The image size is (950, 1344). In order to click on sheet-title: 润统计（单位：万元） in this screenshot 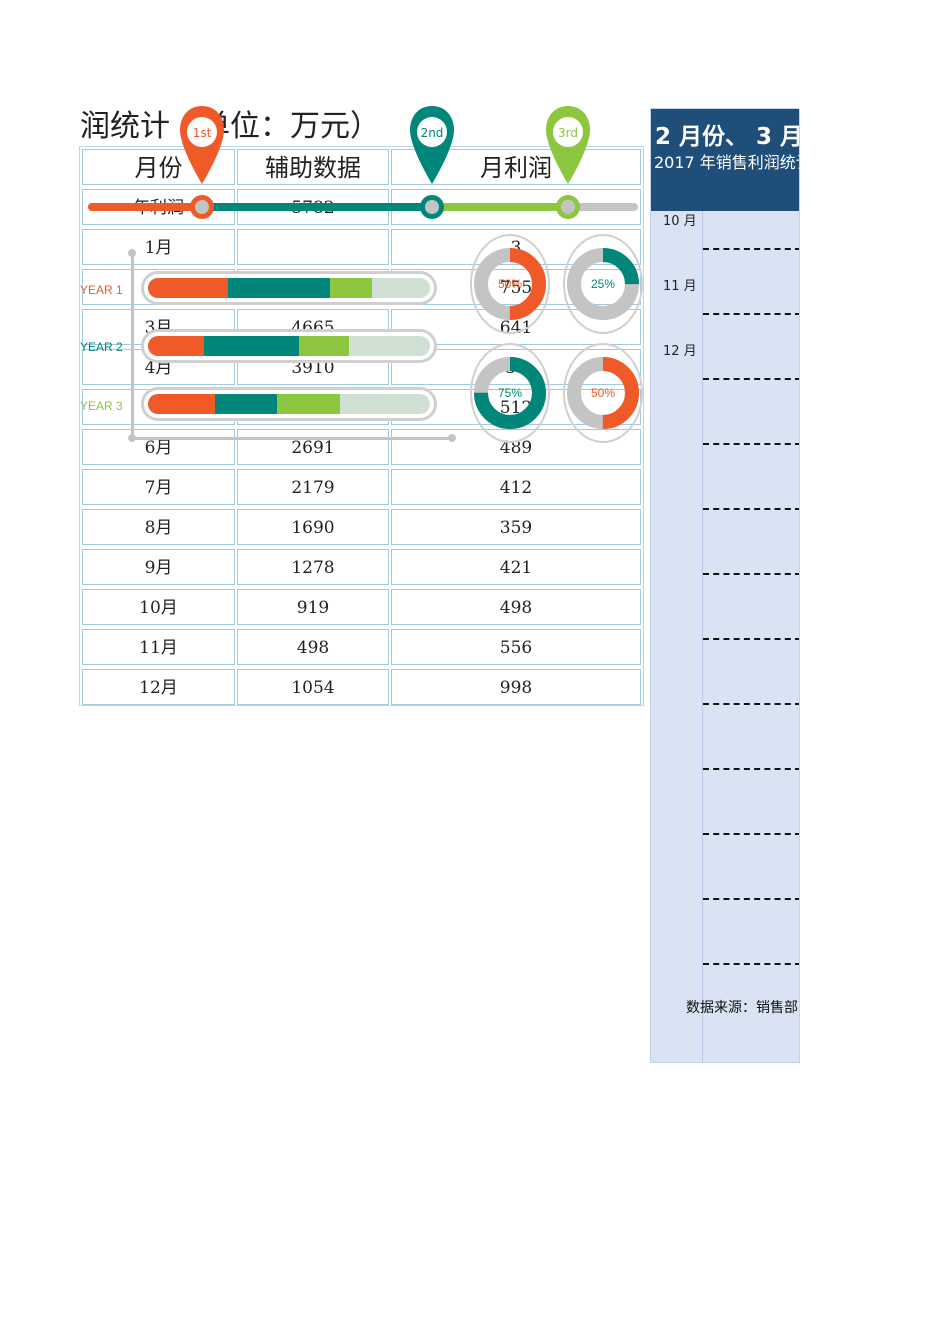, I will do `click(230, 126)`.